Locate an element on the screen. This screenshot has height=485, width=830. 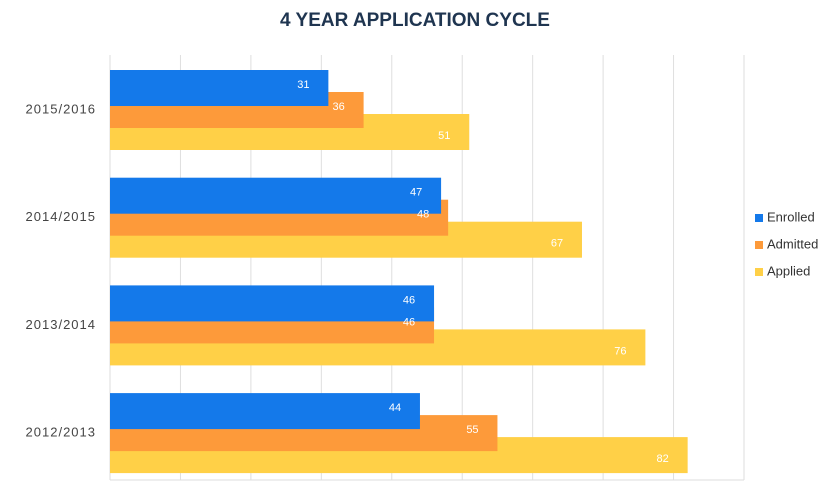
value-label: 55 is located at coordinates (472, 430).